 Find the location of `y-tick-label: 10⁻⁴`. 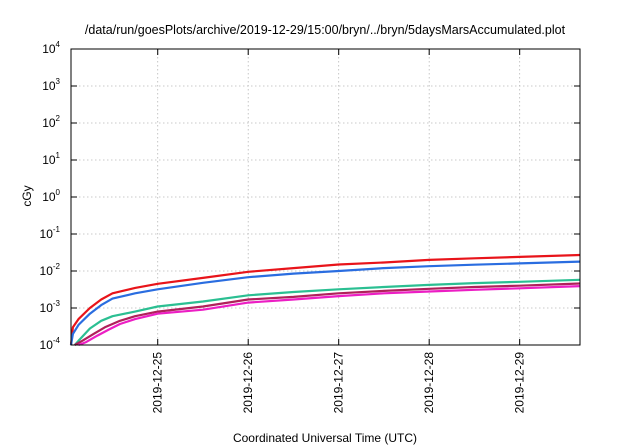

y-tick-label: 10⁻⁴ is located at coordinates (50, 344).